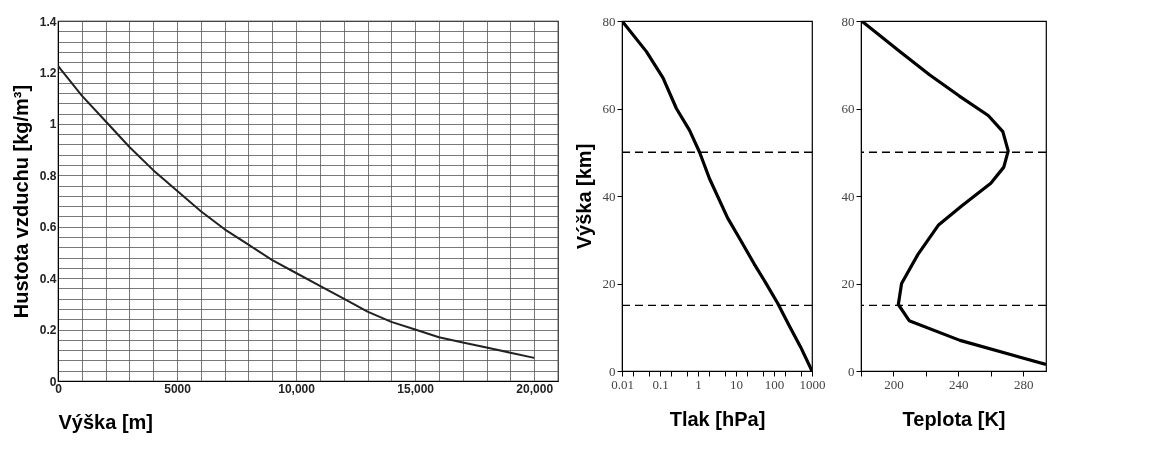 The height and width of the screenshot is (452, 1156). Describe the element at coordinates (48, 72) in the screenshot. I see `y-tick-label: 1.2` at that location.